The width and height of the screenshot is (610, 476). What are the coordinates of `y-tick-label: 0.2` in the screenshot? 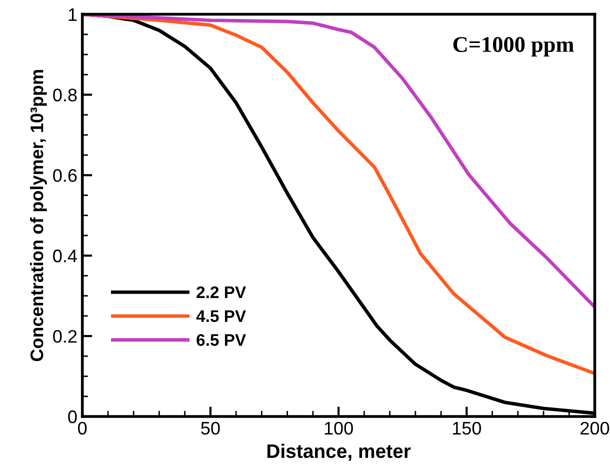 It's located at (65, 336).